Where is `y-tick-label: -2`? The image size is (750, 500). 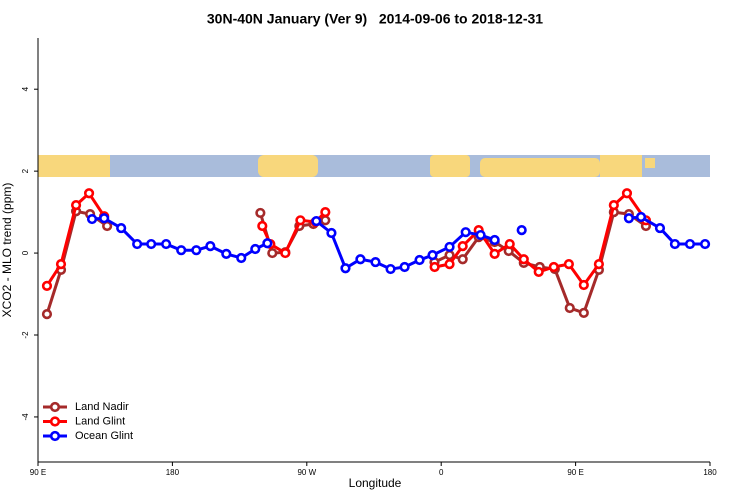
y-tick-label: -2 is located at coordinates (25, 335).